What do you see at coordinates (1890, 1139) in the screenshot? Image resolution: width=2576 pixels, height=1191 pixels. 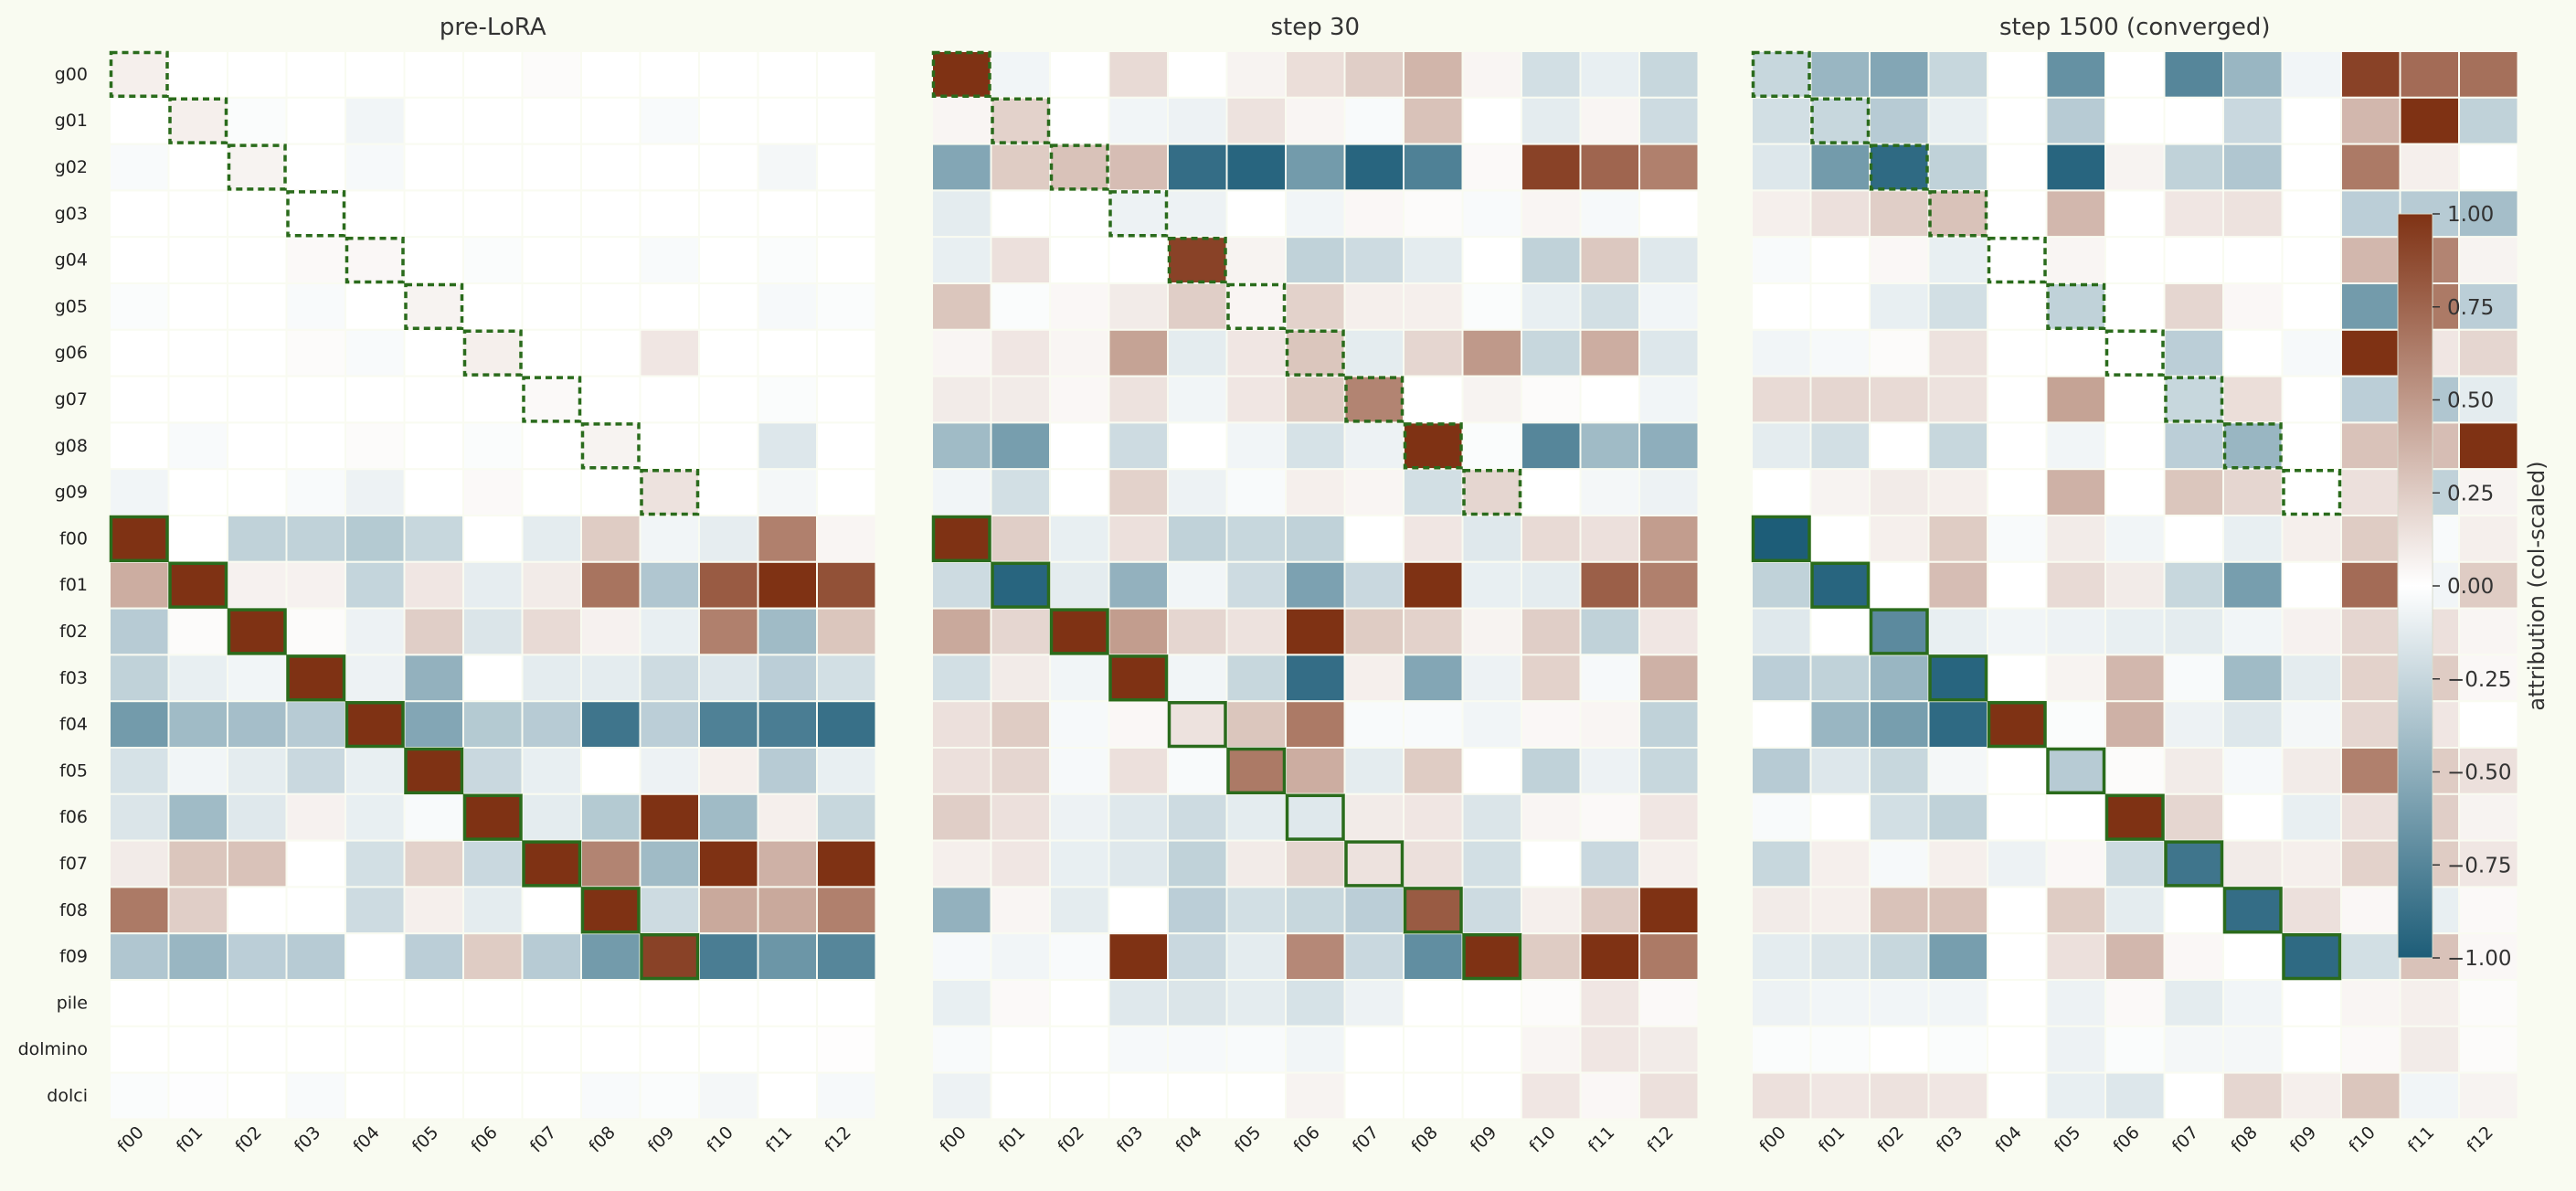 I see `x-tick-label: f02` at bounding box center [1890, 1139].